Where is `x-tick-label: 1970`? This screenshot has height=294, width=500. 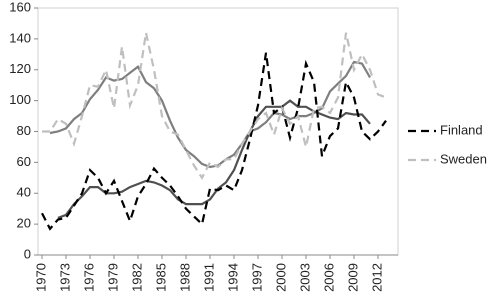 x-tick-label: 1970 is located at coordinates (40, 277).